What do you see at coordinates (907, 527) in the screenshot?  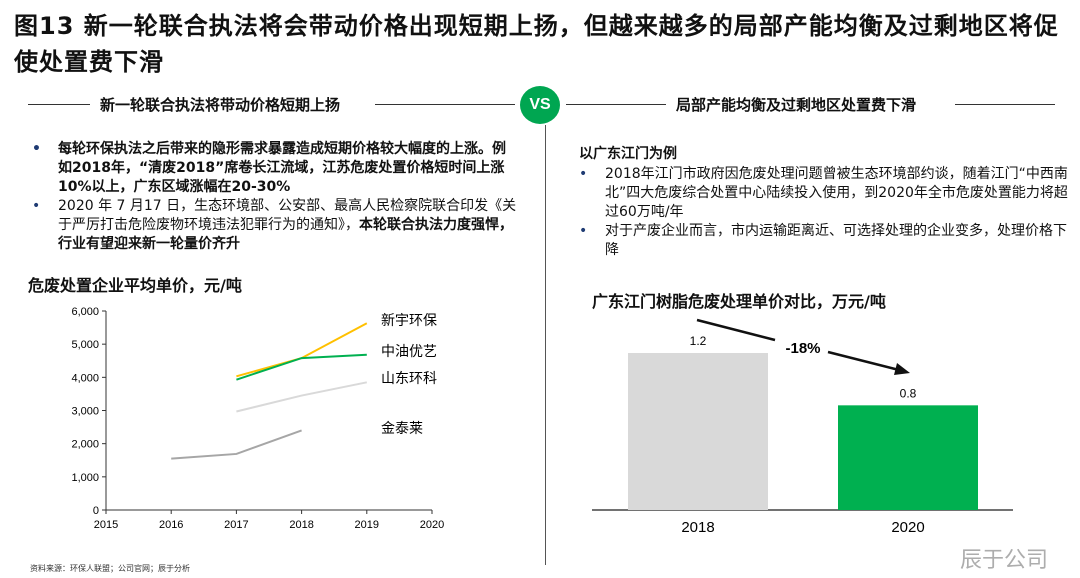 I see `bar-category-label: 2020` at bounding box center [907, 527].